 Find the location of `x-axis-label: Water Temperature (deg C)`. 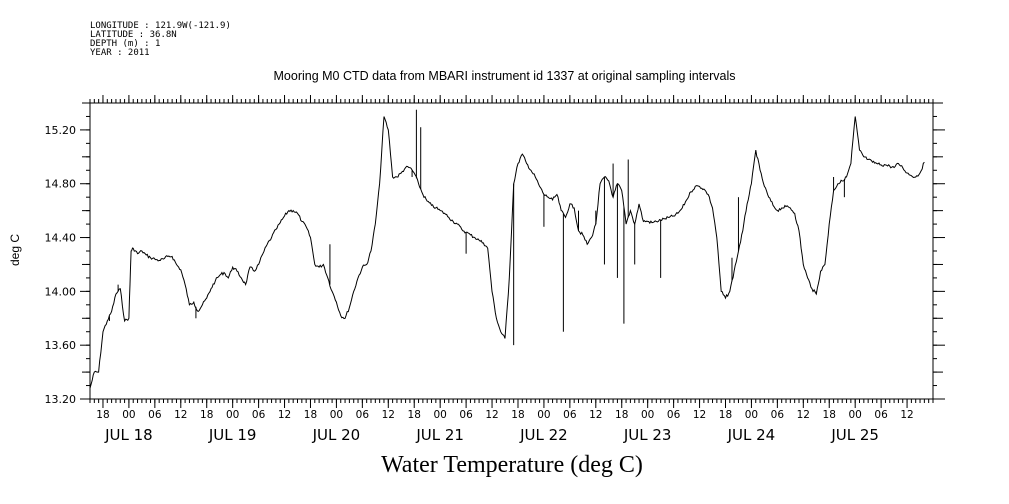

x-axis-label: Water Temperature (deg C) is located at coordinates (512, 465).